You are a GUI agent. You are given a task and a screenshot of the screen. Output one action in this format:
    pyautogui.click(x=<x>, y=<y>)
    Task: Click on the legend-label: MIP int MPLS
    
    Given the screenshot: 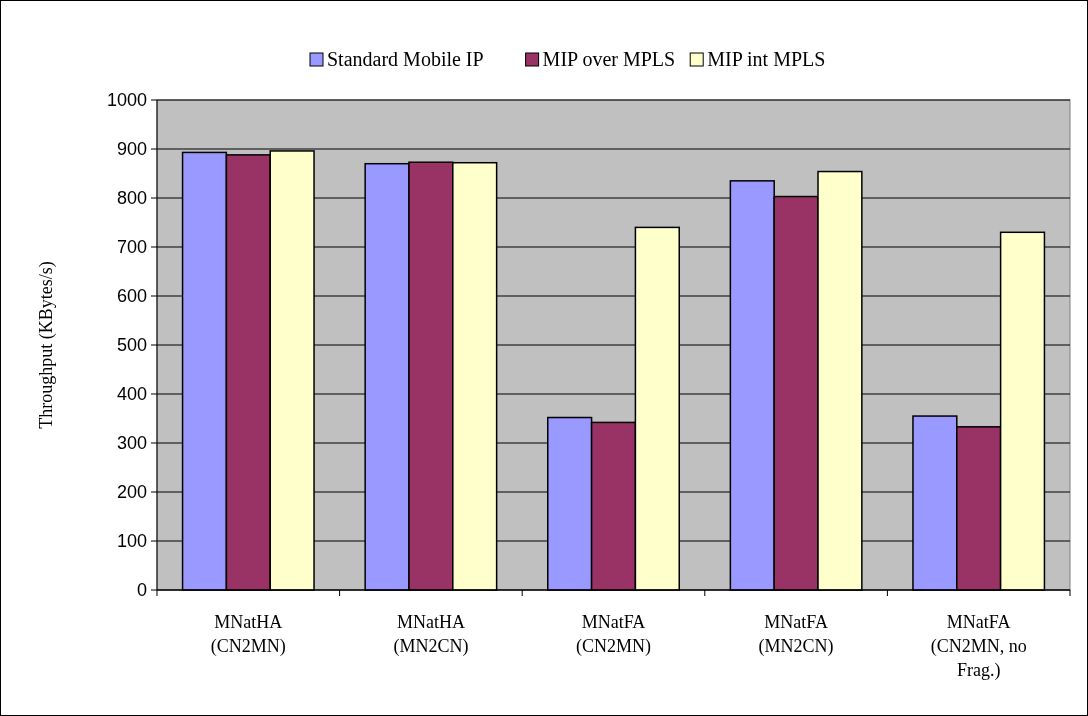 What is the action you would take?
    pyautogui.click(x=766, y=59)
    